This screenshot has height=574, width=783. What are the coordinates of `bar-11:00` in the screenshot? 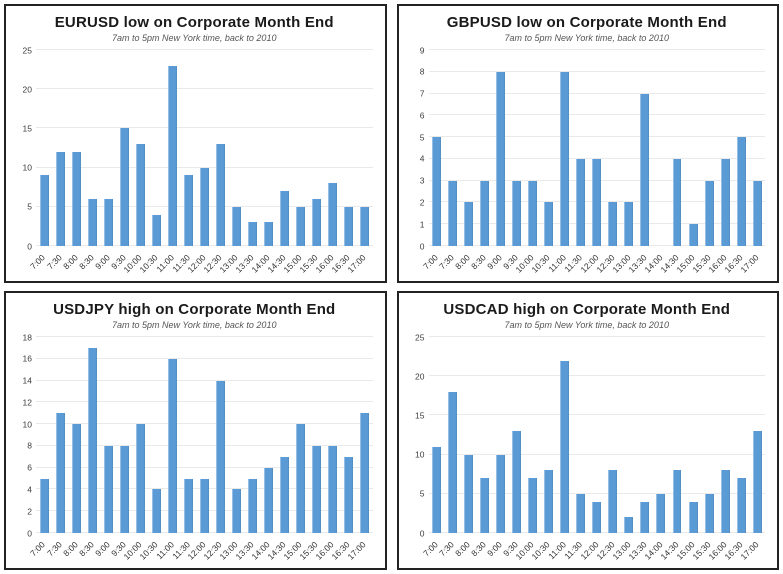 It's located at (565, 158).